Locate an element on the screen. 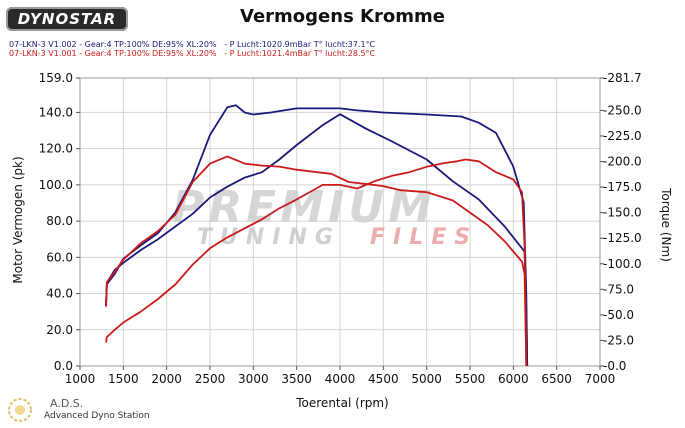 The image size is (685, 428). x-tick-label: 7000 is located at coordinates (600, 379).